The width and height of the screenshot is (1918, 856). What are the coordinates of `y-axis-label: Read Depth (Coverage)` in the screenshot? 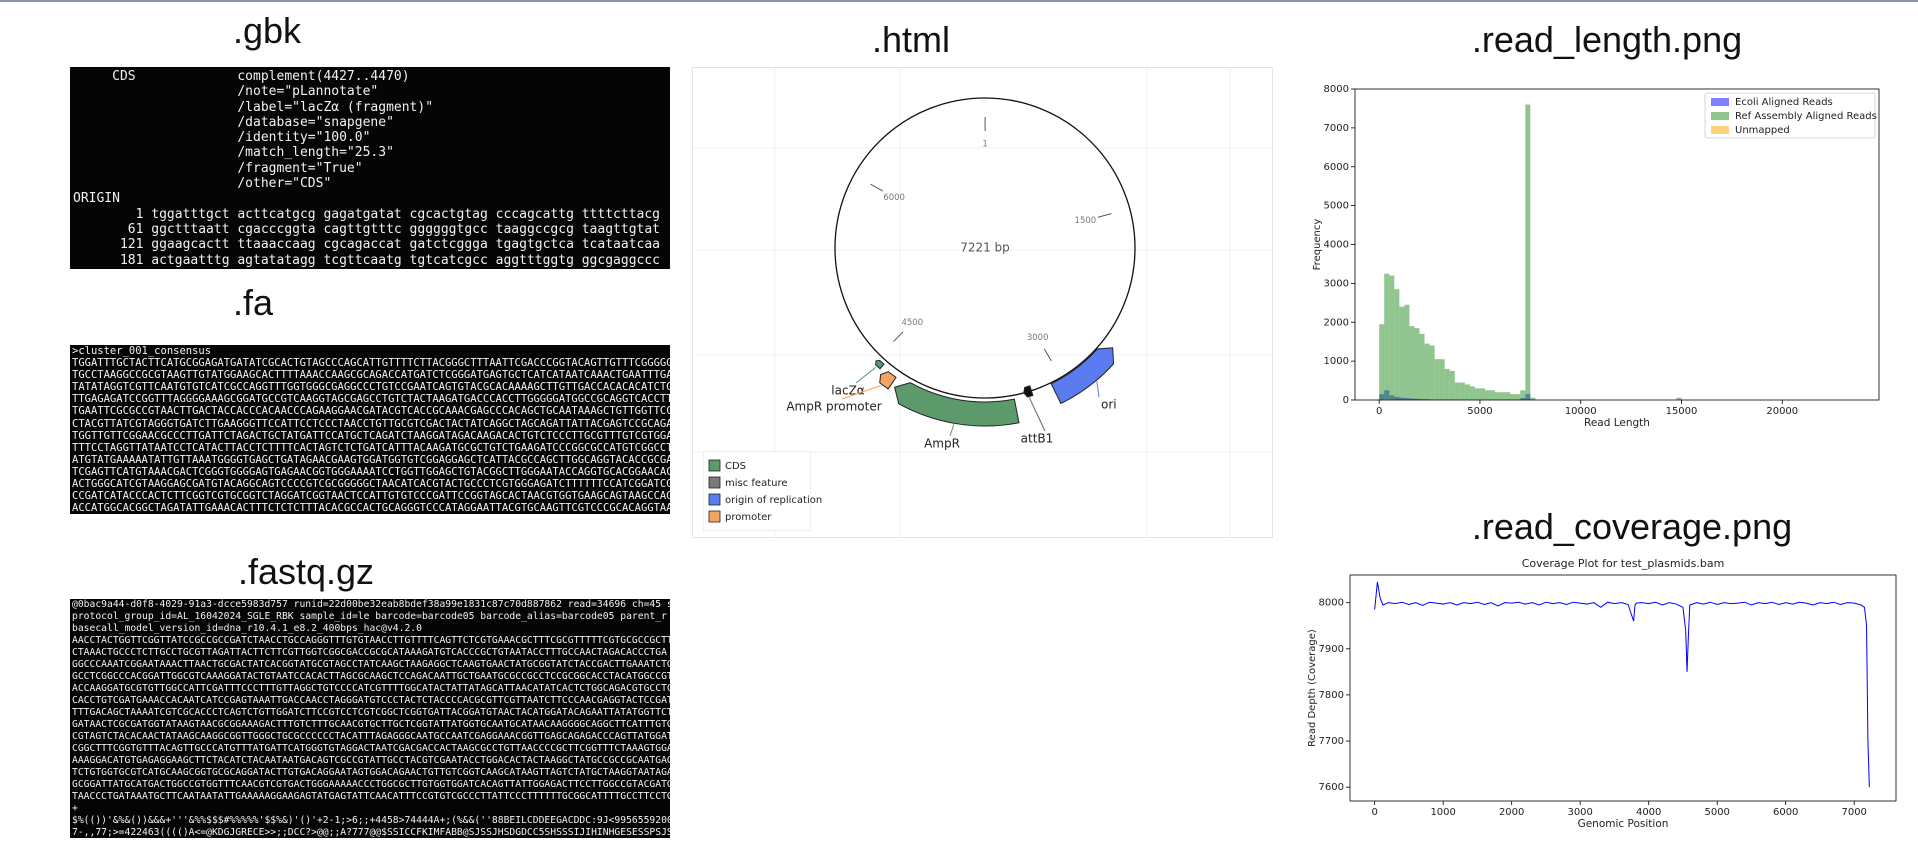 It's located at (1312, 688).